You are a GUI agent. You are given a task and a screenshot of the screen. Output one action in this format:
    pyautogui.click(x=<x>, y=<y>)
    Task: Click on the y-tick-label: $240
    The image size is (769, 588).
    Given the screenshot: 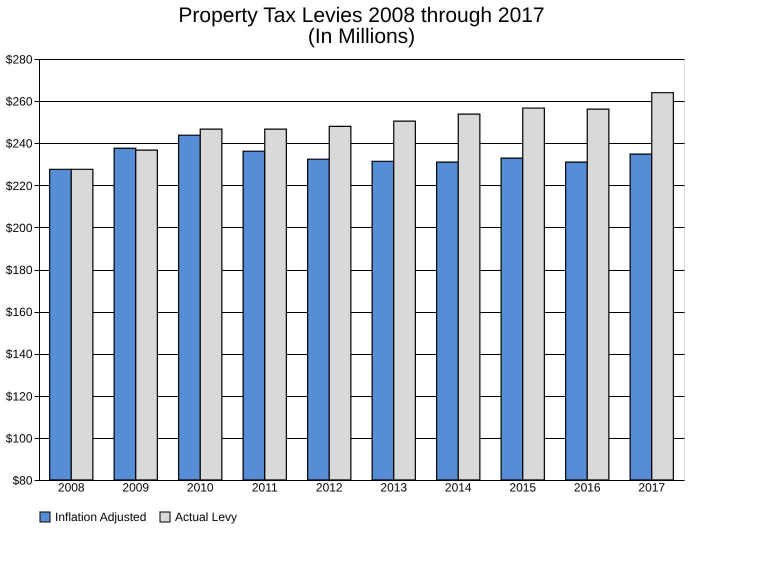 What is the action you would take?
    pyautogui.click(x=19, y=143)
    